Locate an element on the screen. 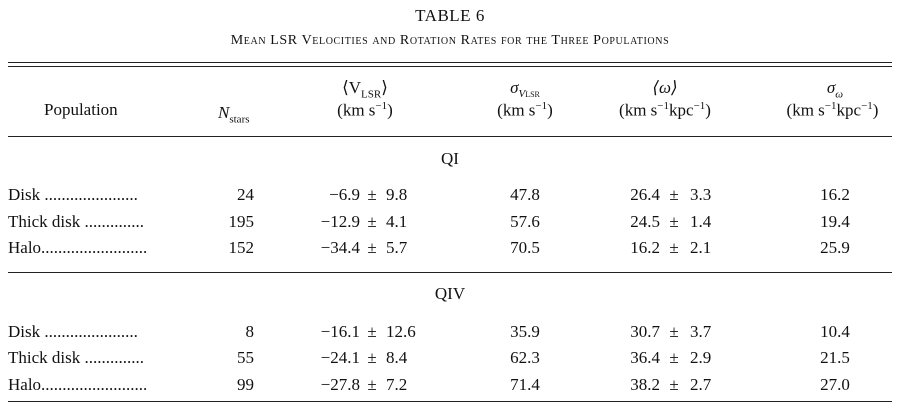 This screenshot has height=417, width=900. section-title-qi: QI is located at coordinates (450, 158).